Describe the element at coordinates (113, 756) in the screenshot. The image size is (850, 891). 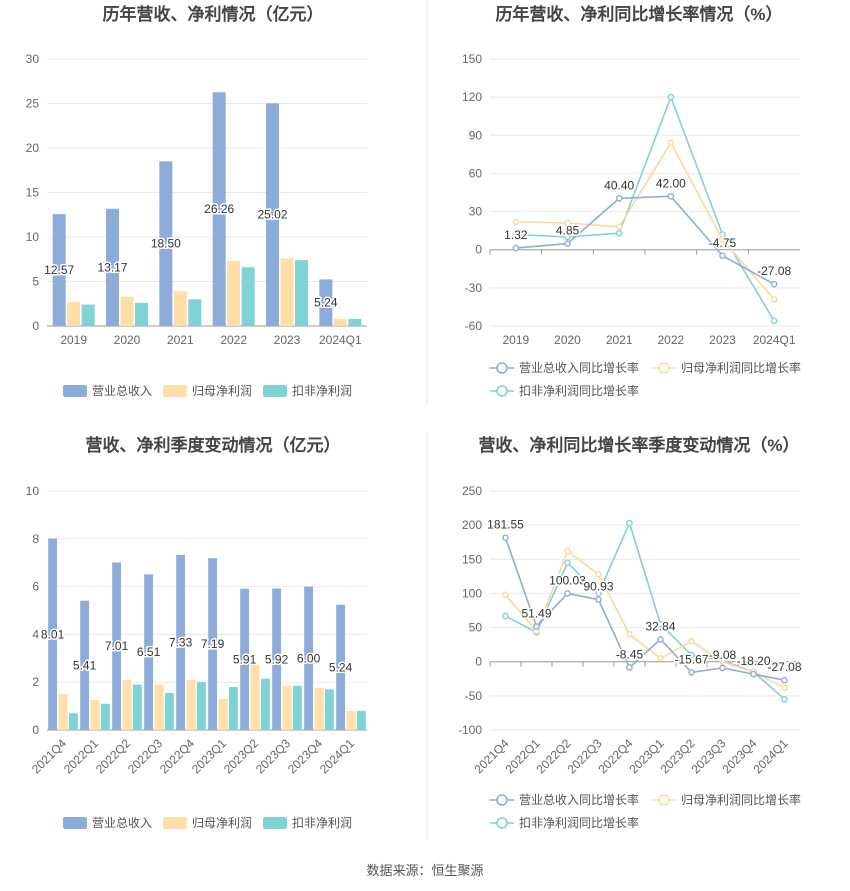
I see `x-tick-label: 2022Q2` at that location.